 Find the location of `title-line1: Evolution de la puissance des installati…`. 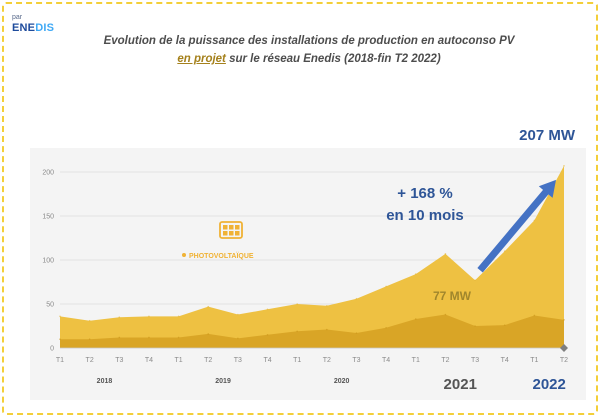

title-line1: Evolution de la puissance des installati… is located at coordinates (309, 41).